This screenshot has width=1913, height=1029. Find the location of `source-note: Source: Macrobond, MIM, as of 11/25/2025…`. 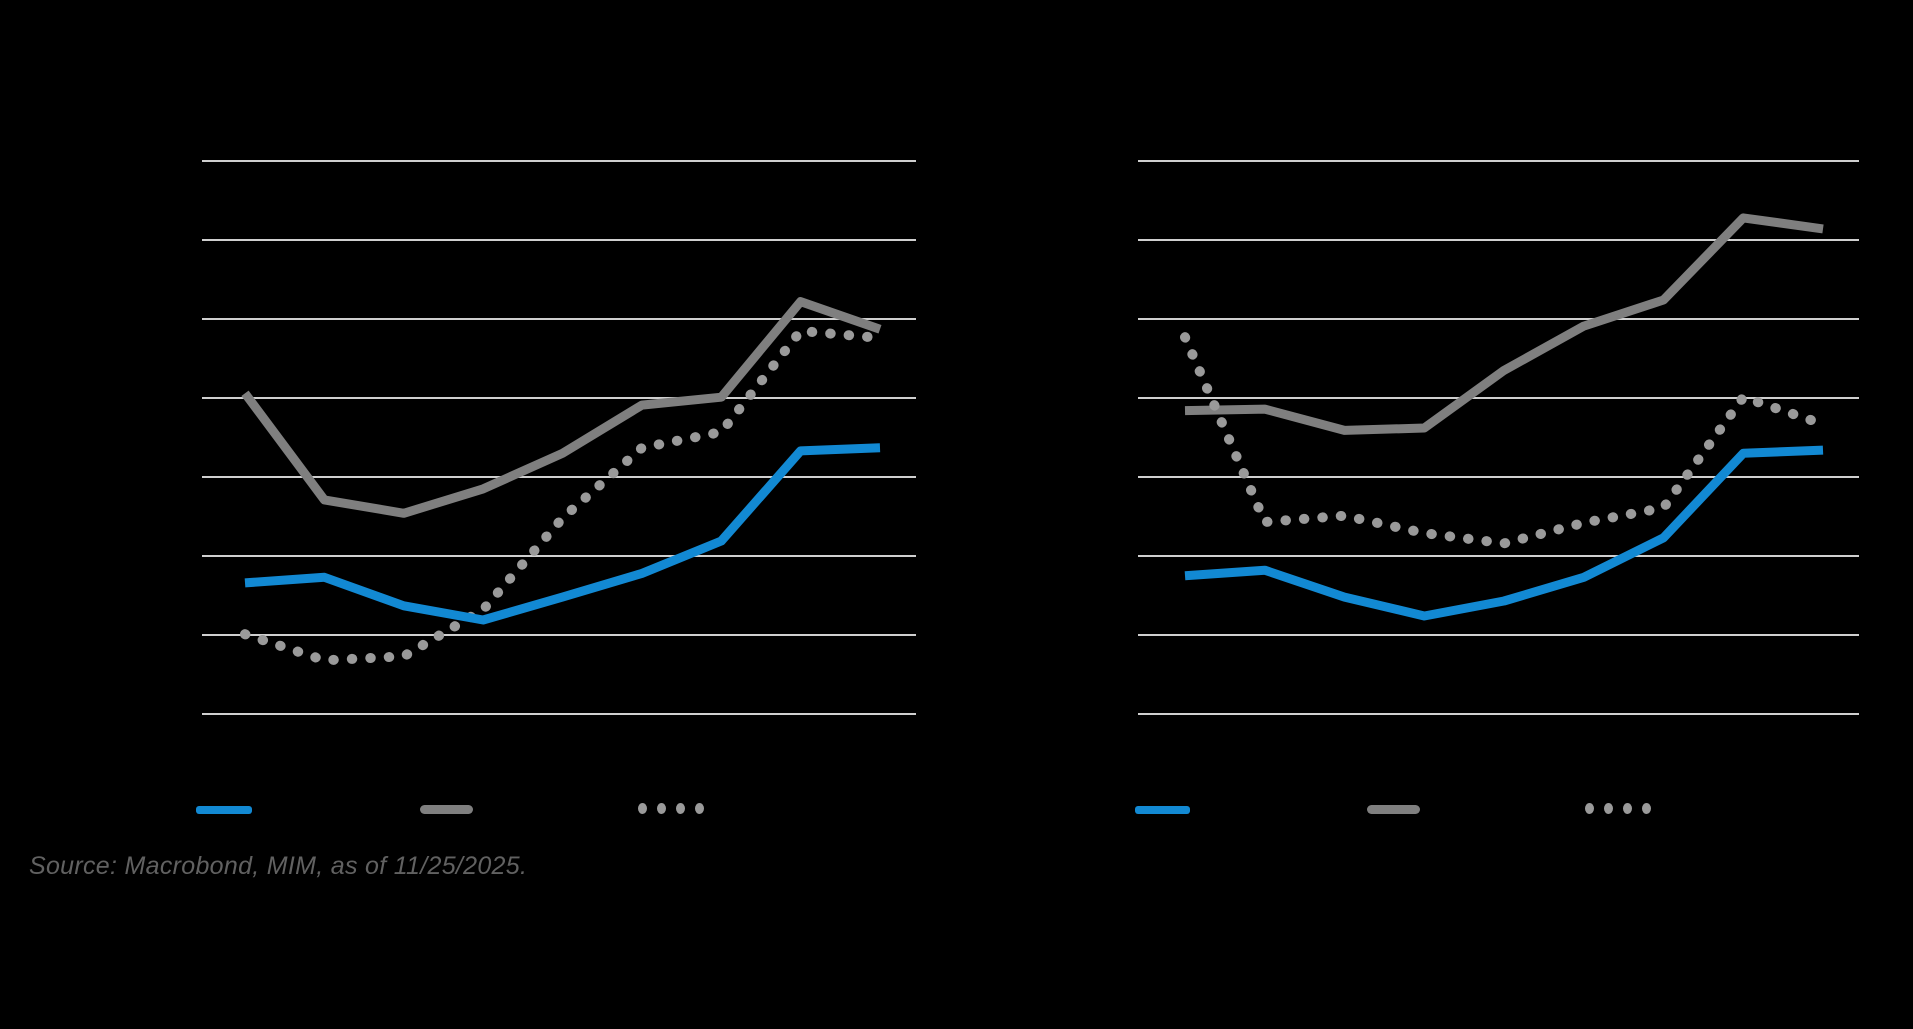

source-note: Source: Macrobond, MIM, as of 11/25/2025… is located at coordinates (278, 866).